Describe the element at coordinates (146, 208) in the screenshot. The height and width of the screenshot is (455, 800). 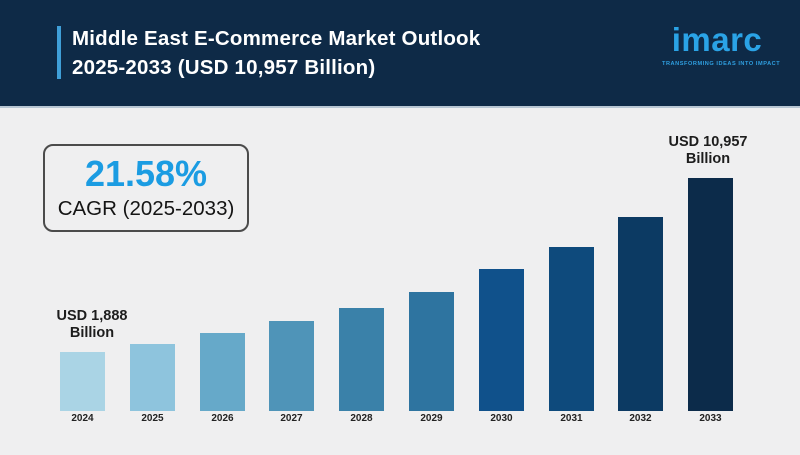
I see `cagr-label: CAGR (2025-2033)` at that location.